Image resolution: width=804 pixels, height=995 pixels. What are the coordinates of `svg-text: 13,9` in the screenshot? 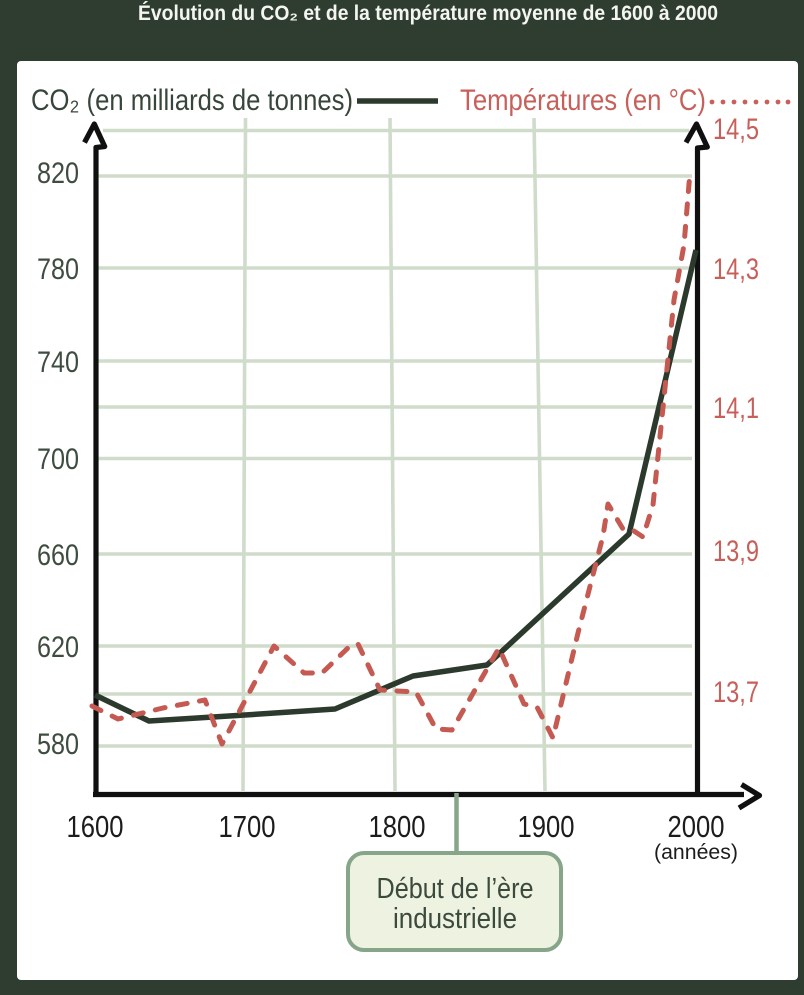 It's located at (736, 551).